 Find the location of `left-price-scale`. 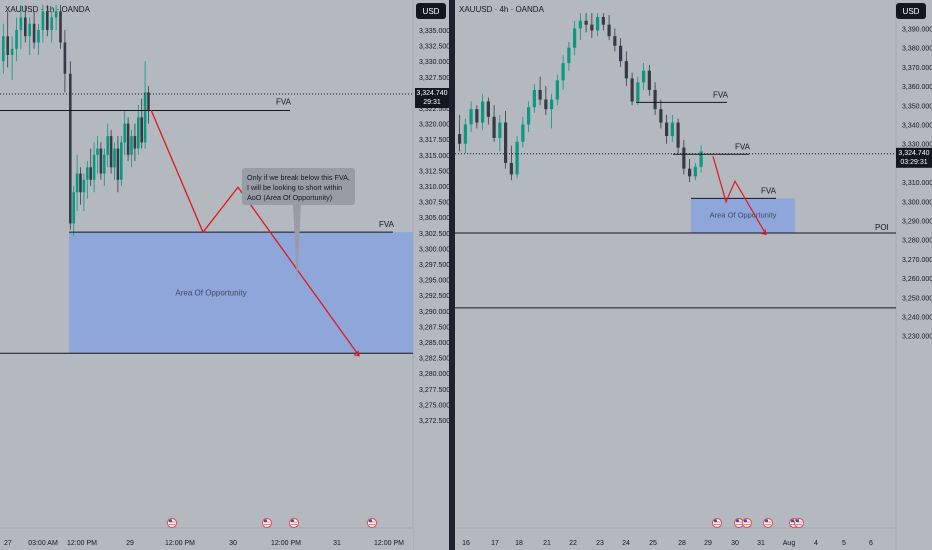

left-price-scale is located at coordinates (431, 275).